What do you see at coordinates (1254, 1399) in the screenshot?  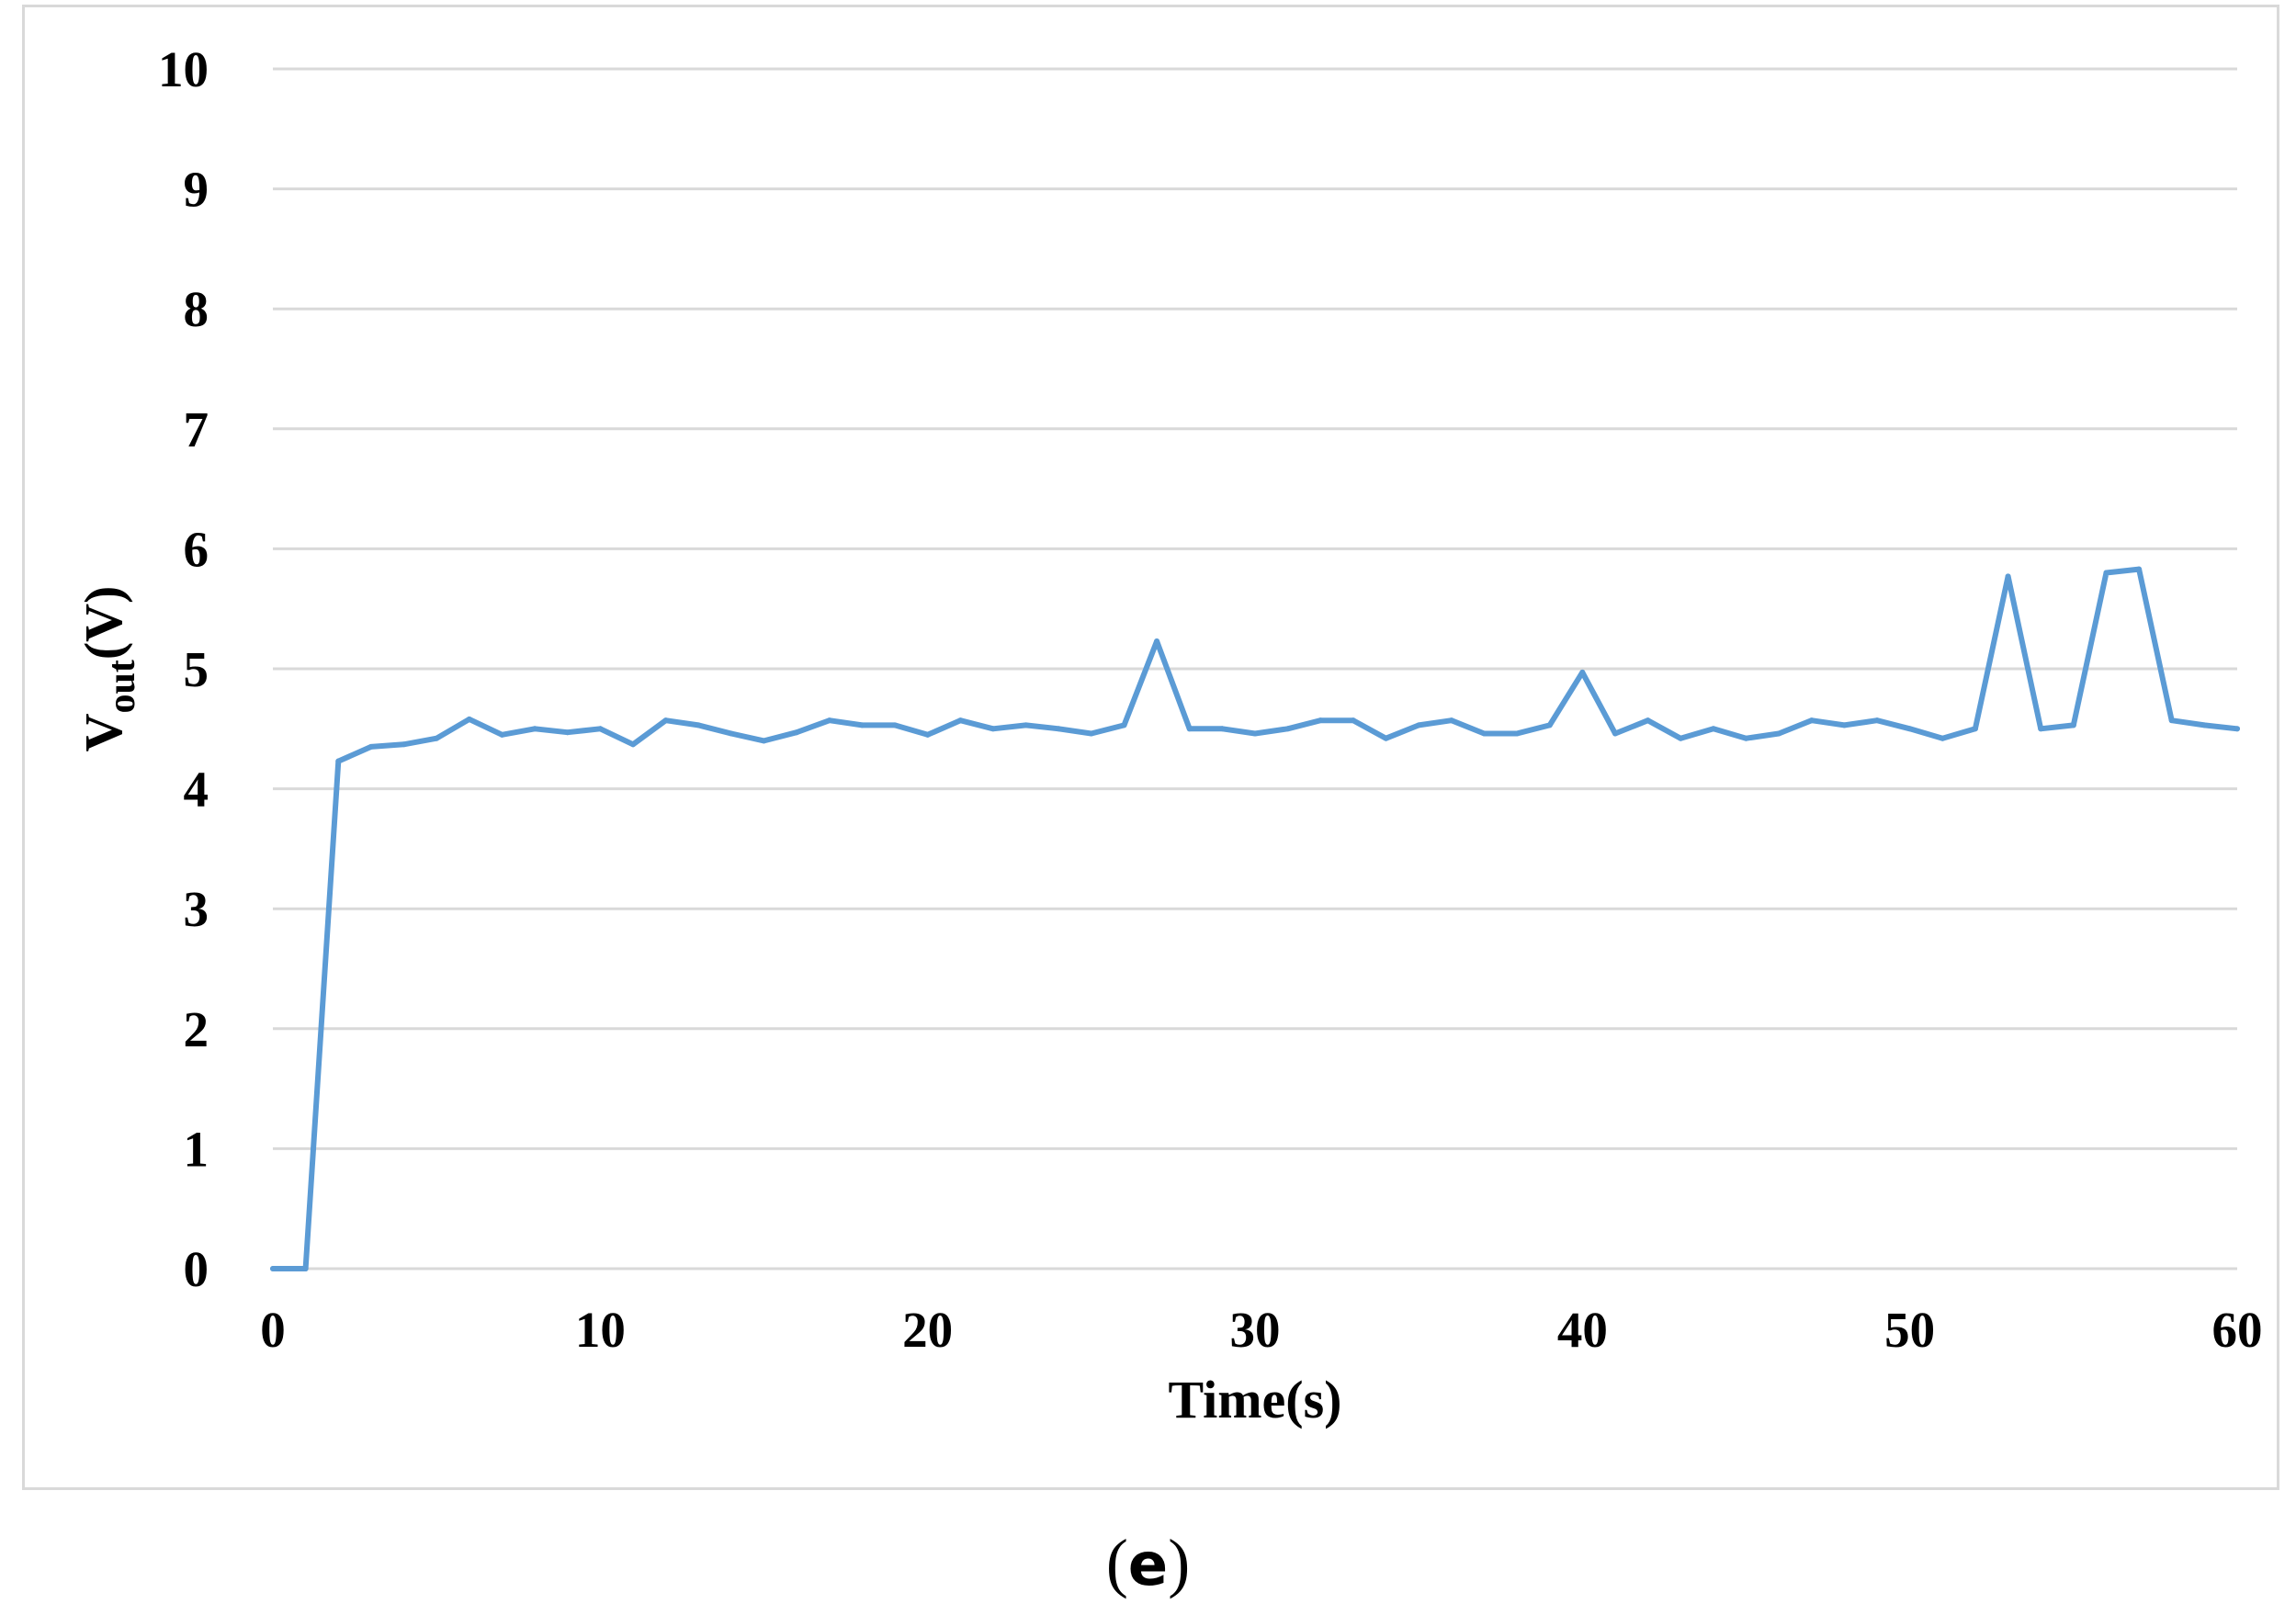 I see `x-axis-title: Time(s)` at bounding box center [1254, 1399].